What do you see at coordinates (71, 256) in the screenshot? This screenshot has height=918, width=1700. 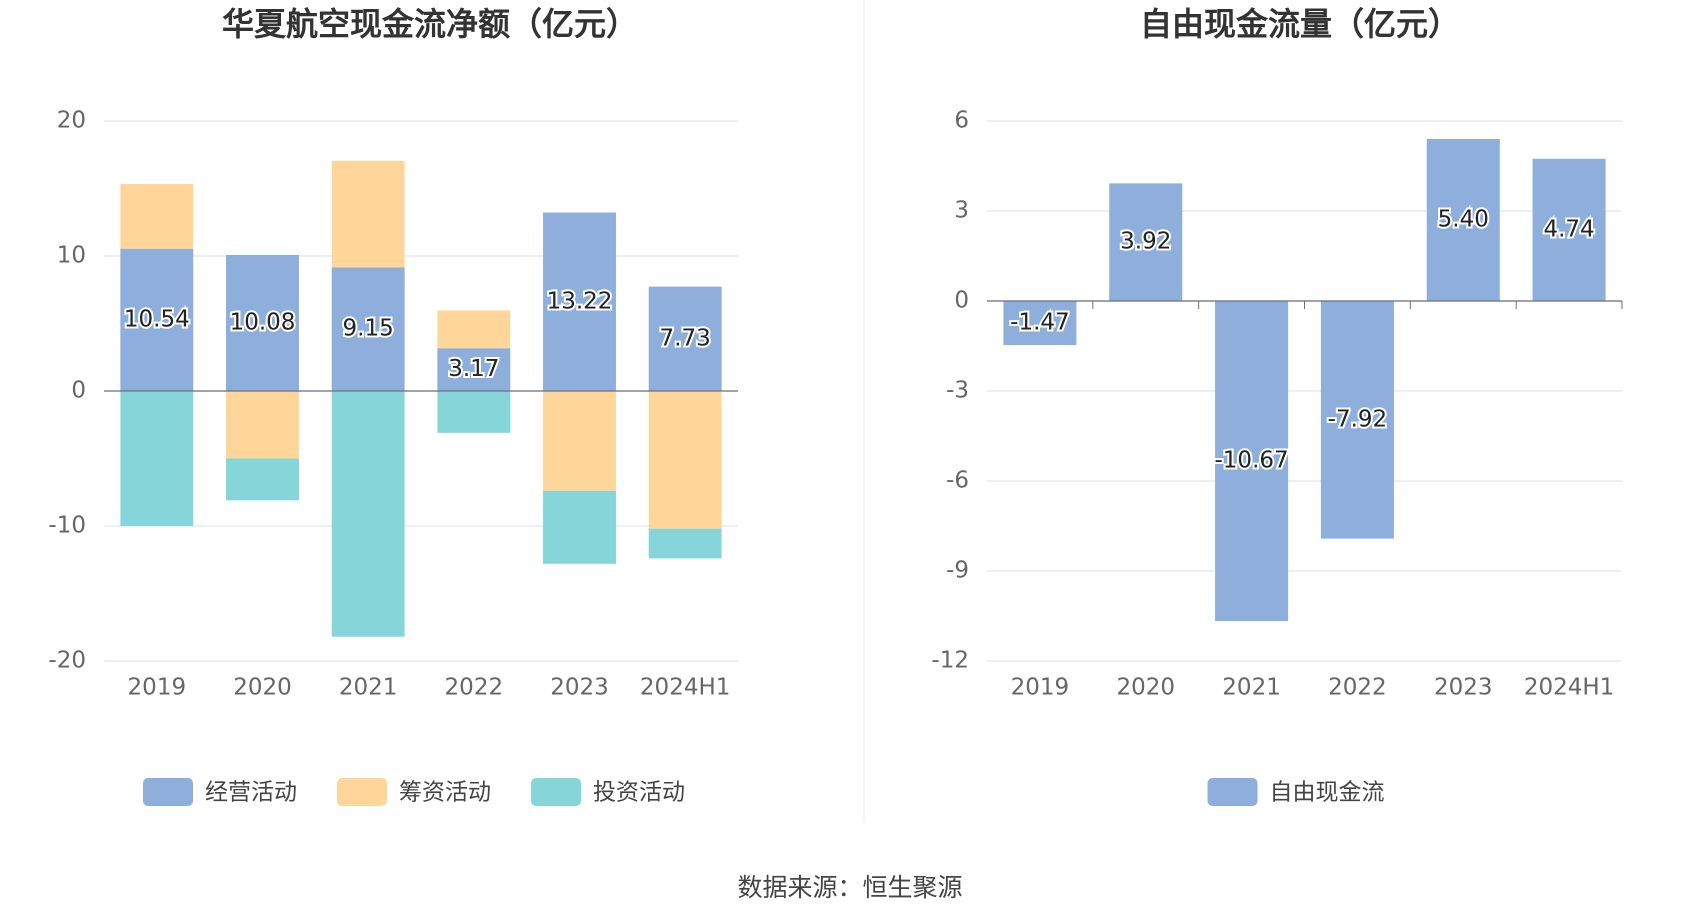 I see `y-tick-label: 10` at bounding box center [71, 256].